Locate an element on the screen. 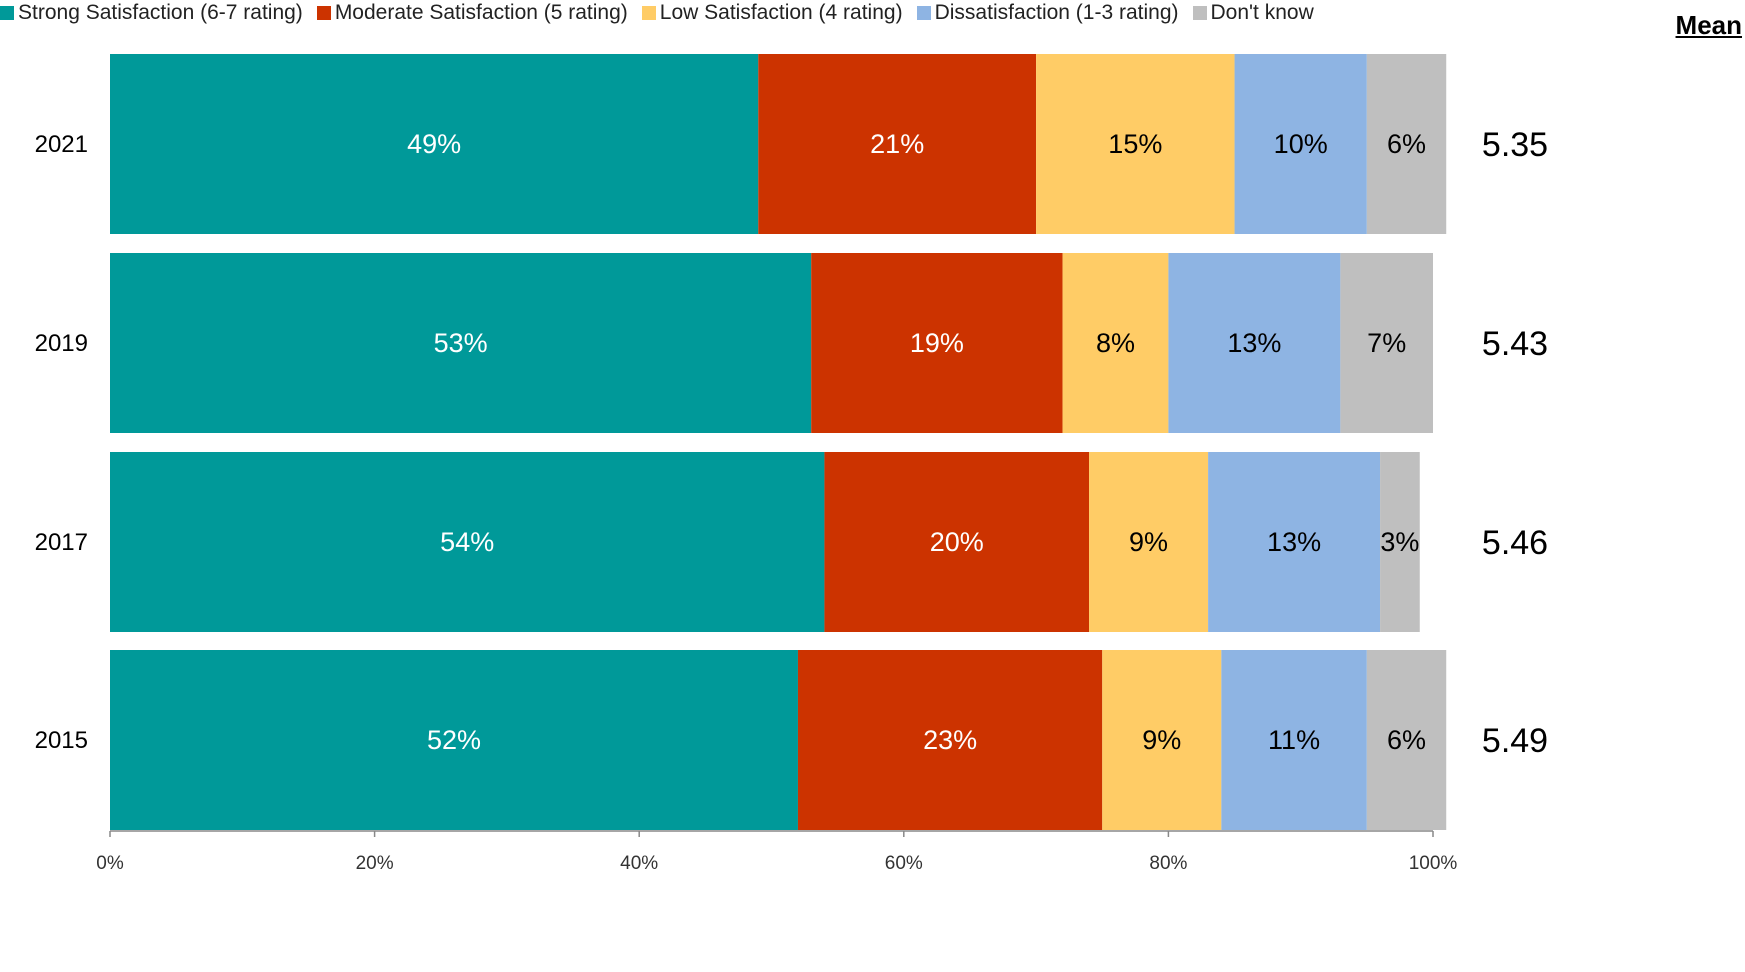 This screenshot has width=1745, height=972. bar-strong-satisfaction-6-7-rating-2015 is located at coordinates (454, 740).